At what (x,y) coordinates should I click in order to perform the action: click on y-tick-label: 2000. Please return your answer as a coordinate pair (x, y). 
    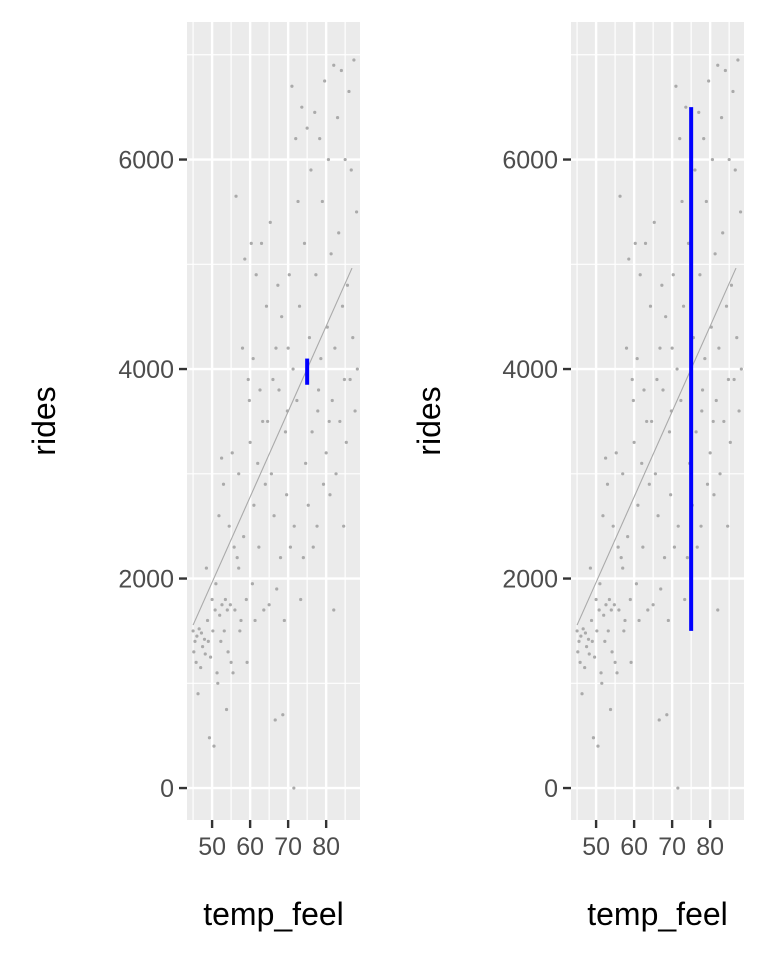
    Looking at the image, I should click on (146, 580).